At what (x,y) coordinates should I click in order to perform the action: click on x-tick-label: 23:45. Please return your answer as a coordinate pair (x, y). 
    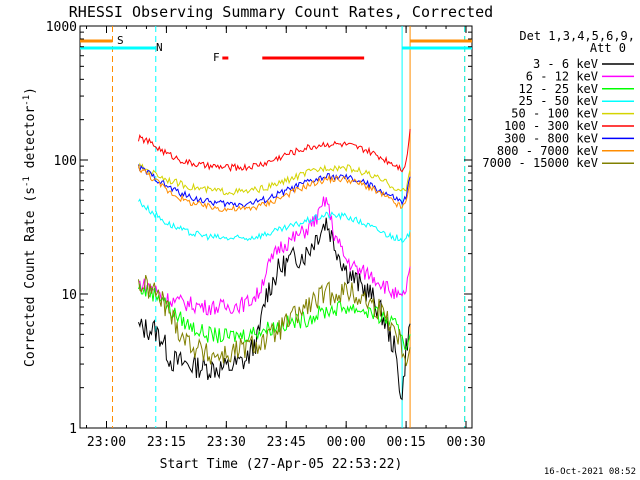
    Looking at the image, I should click on (286, 442).